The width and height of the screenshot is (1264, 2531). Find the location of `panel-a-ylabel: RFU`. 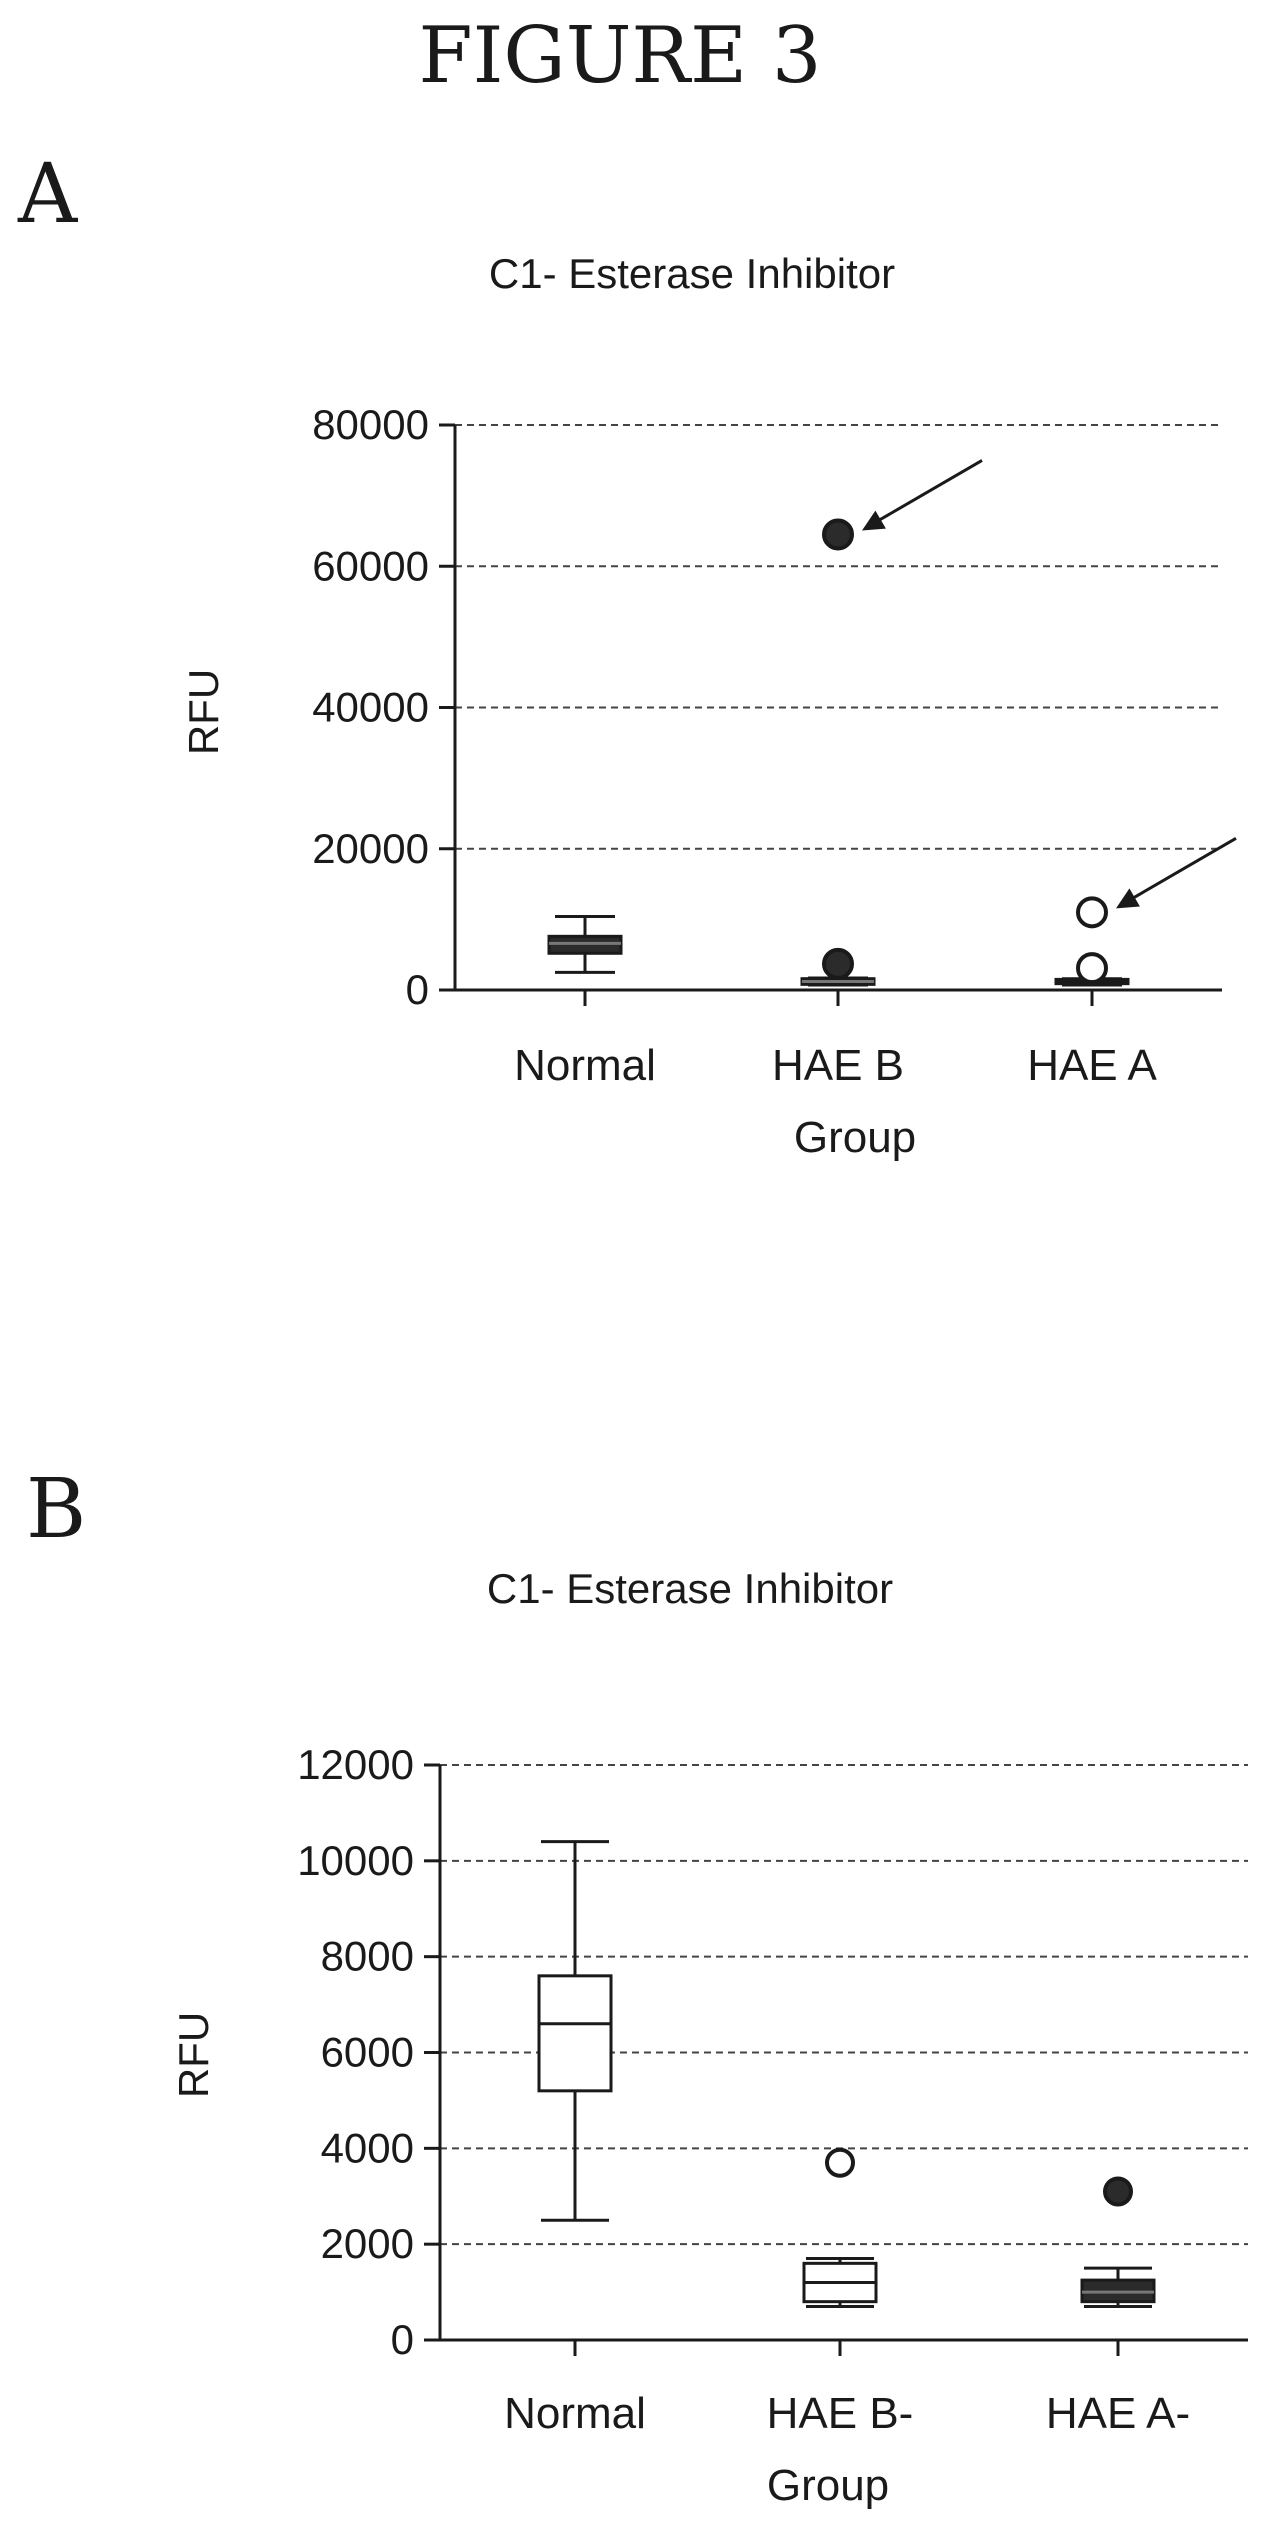

panel-a-ylabel: RFU is located at coordinates (203, 712).